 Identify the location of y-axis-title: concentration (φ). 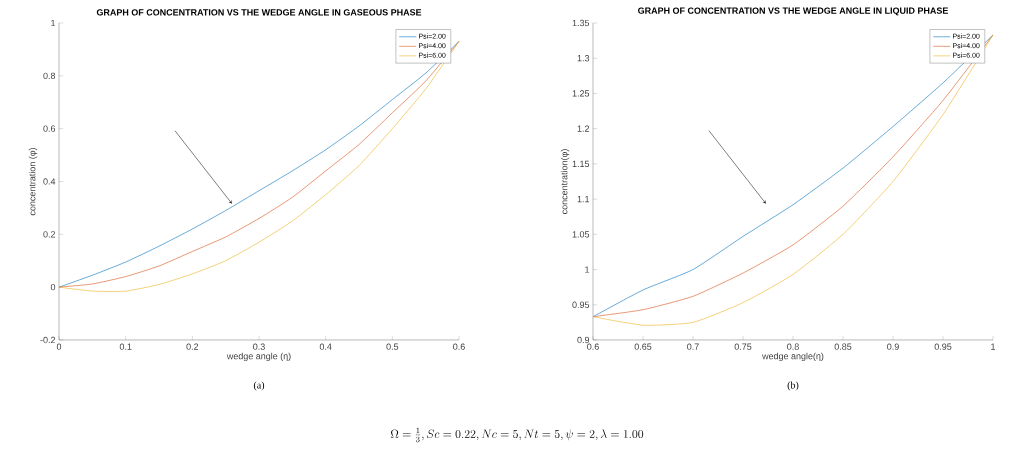
(33, 182).